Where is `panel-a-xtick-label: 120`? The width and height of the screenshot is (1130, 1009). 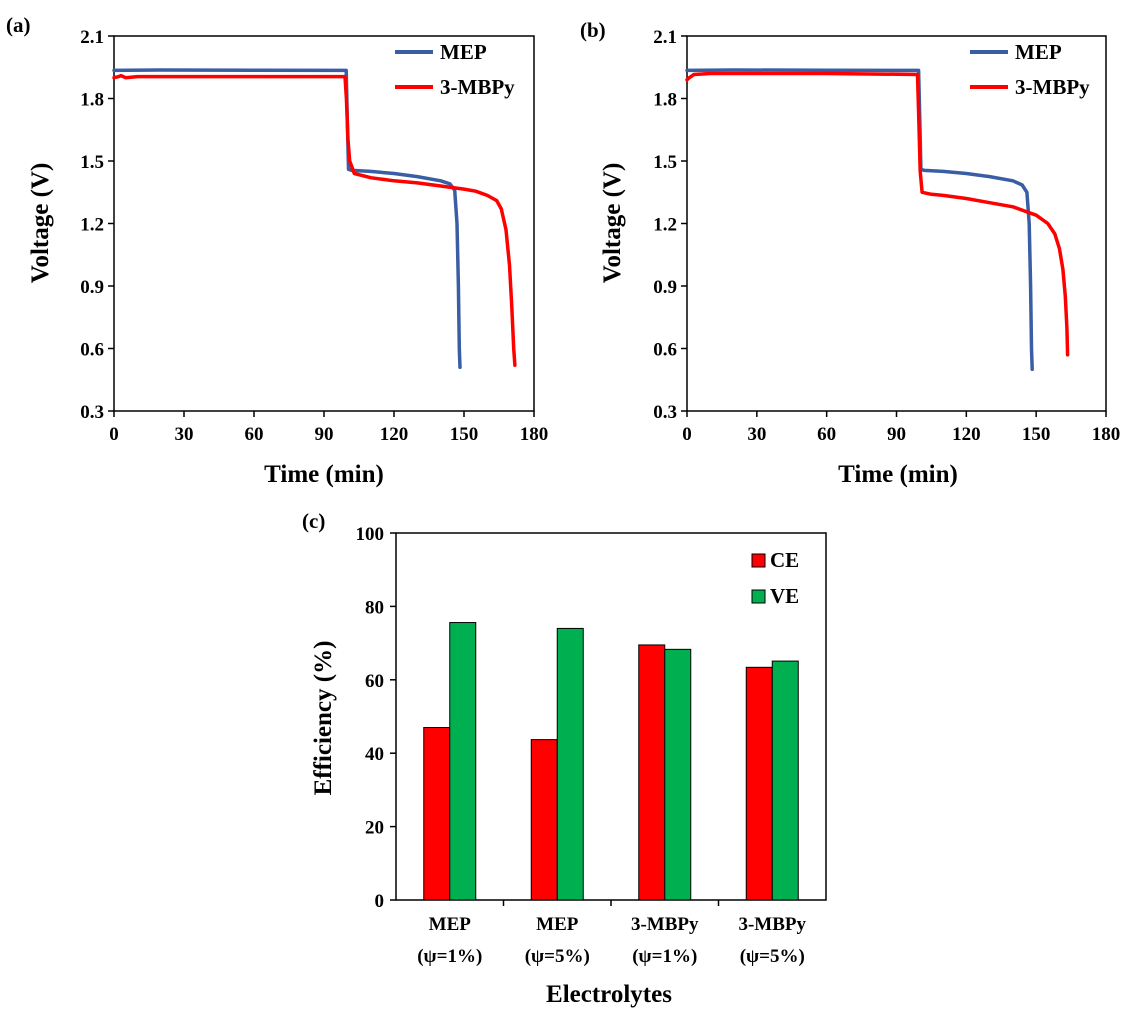
panel-a-xtick-label: 120 is located at coordinates (394, 434).